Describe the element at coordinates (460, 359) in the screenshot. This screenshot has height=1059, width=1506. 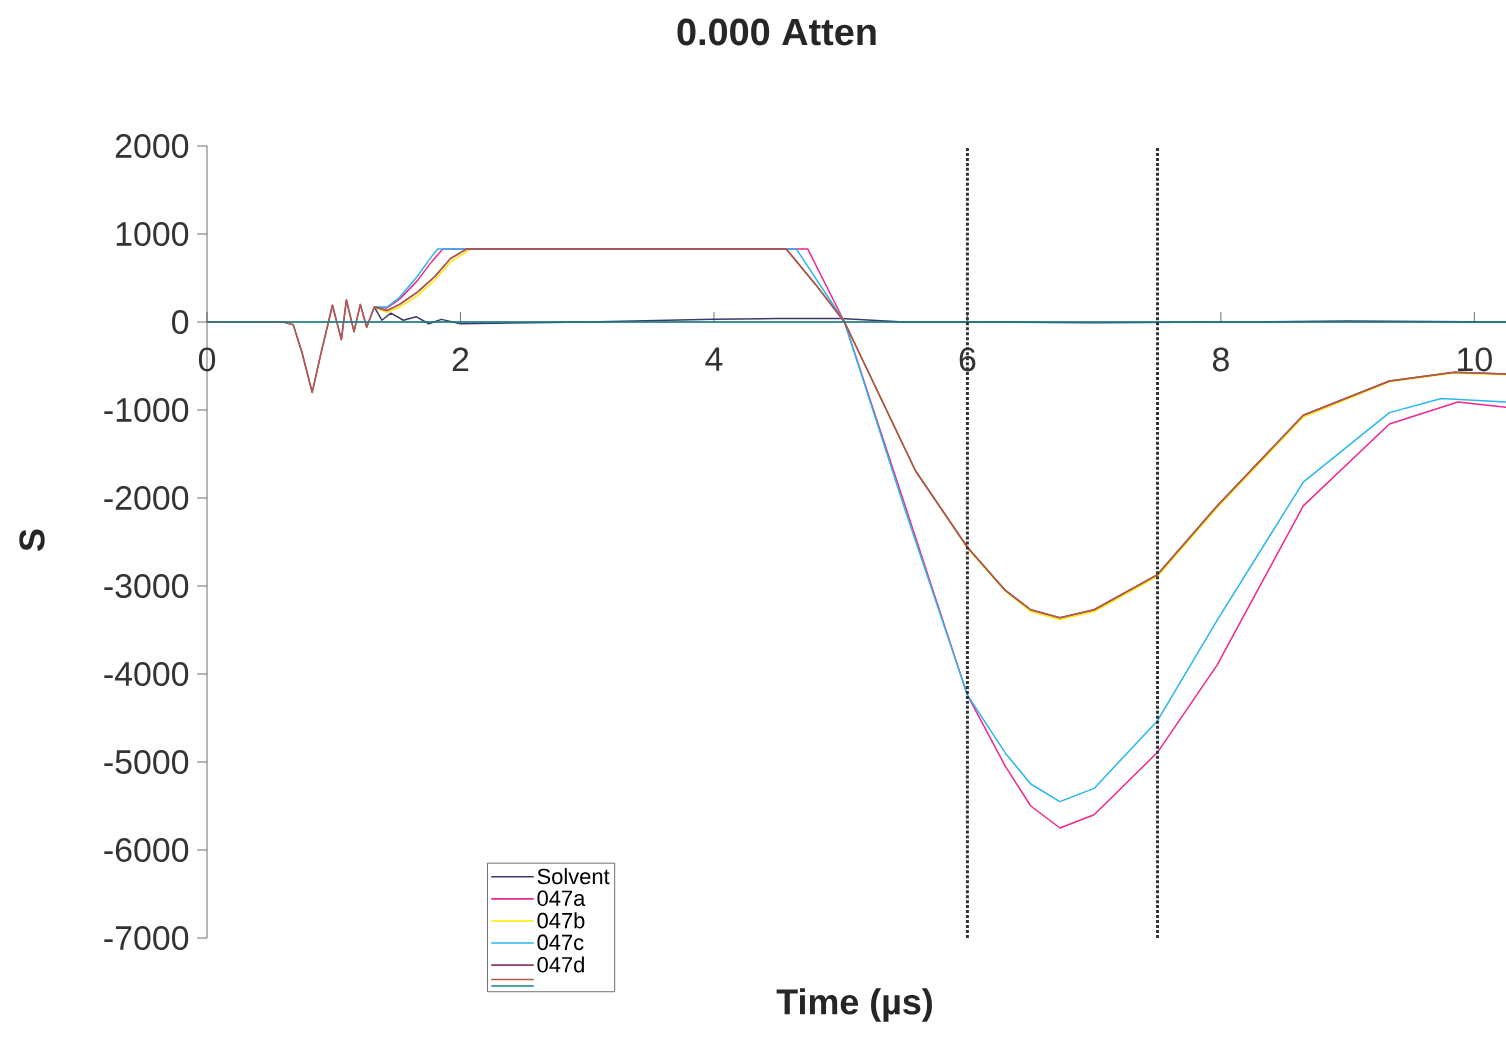
I see `x-tick-label: 2` at that location.